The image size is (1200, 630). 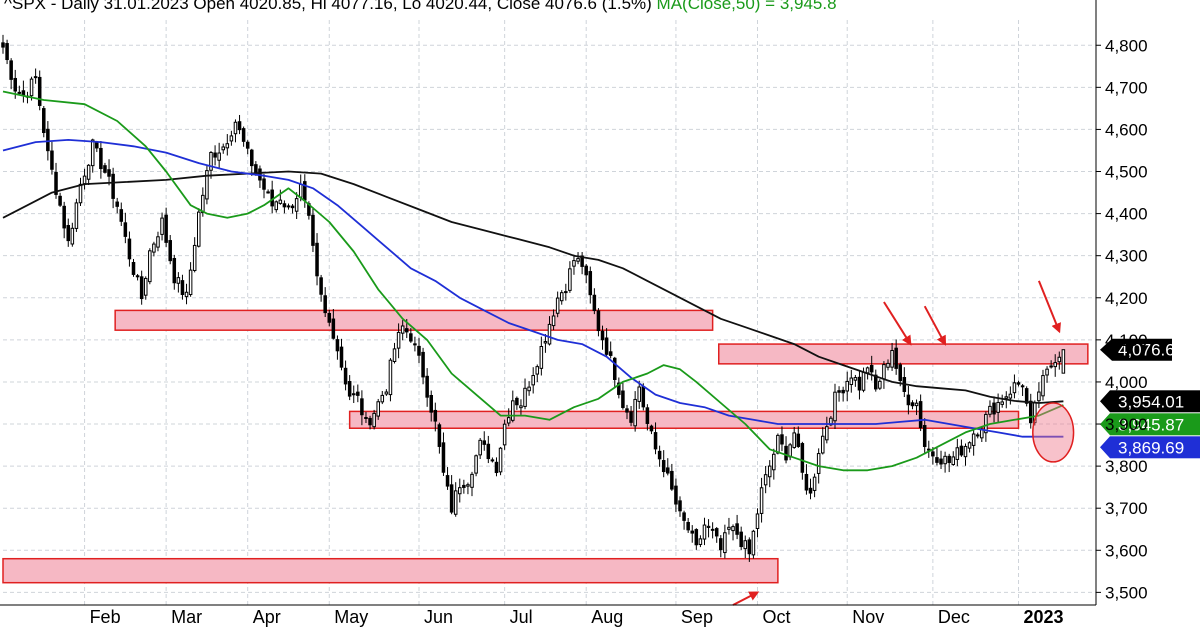 What do you see at coordinates (1151, 447) in the screenshot?
I see `value-tag-label: 3,869.69` at bounding box center [1151, 447].